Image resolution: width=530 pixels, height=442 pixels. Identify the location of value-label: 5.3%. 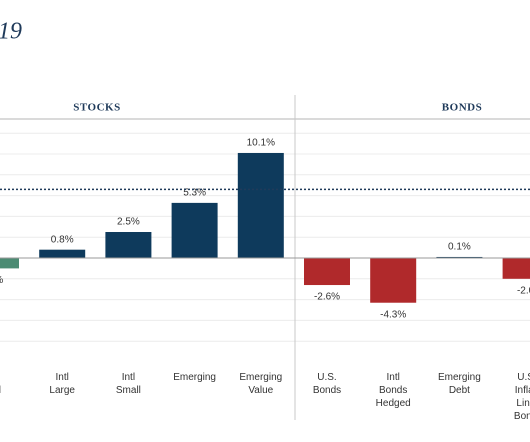
(194, 193).